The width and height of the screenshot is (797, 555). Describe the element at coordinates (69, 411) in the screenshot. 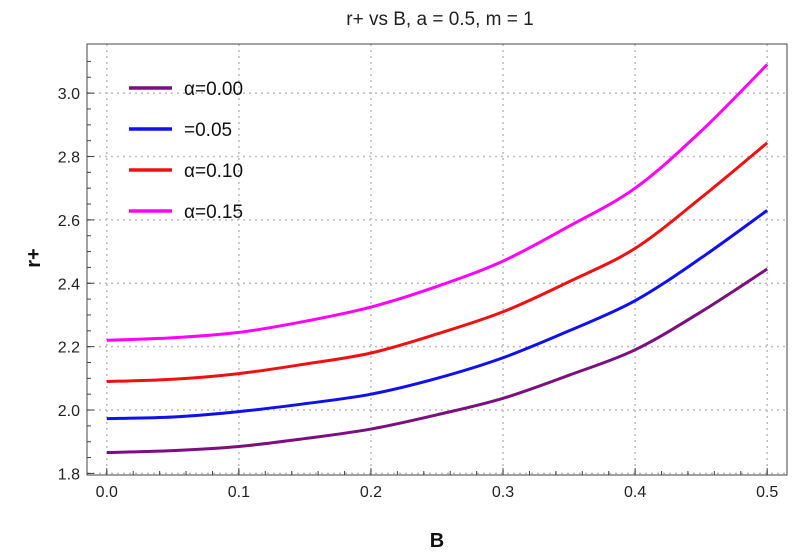

I see `y-tick-label: 2.0` at that location.